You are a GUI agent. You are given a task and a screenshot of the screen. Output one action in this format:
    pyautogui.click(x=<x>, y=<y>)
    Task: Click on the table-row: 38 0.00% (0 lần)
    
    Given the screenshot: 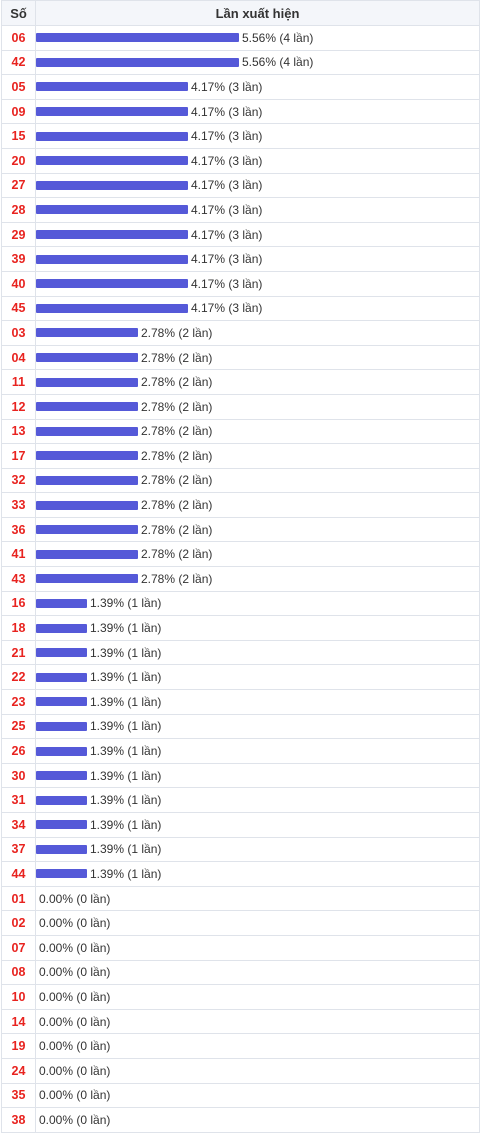 What is the action you would take?
    pyautogui.click(x=240, y=1120)
    